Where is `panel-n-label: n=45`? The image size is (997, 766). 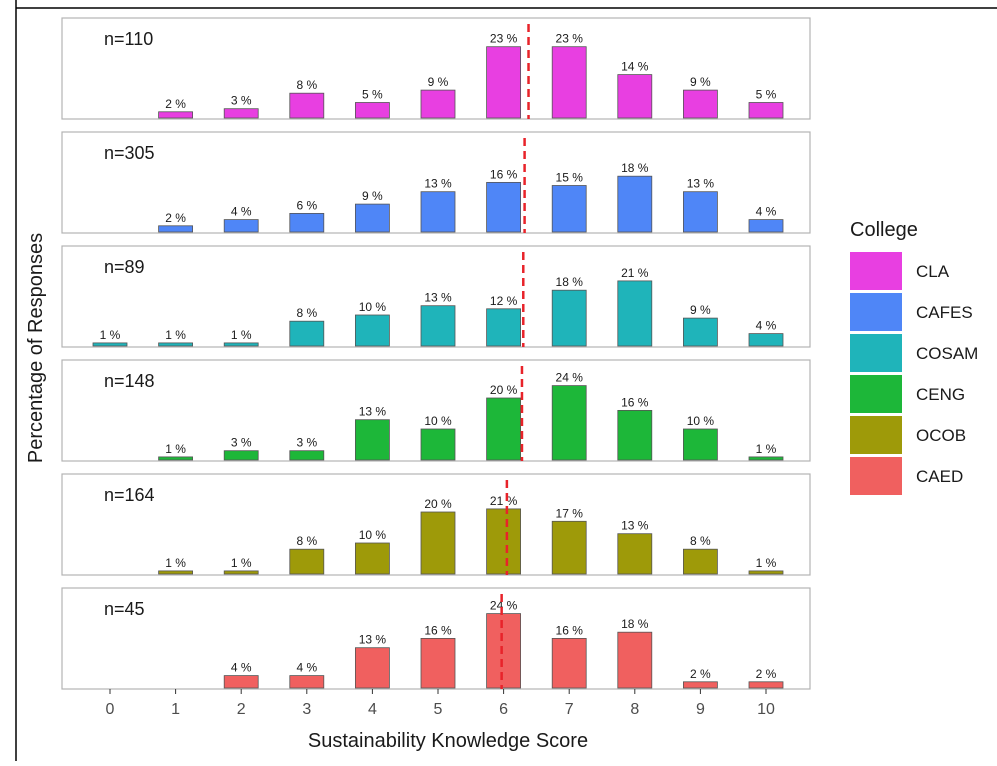 panel-n-label: n=45 is located at coordinates (124, 609).